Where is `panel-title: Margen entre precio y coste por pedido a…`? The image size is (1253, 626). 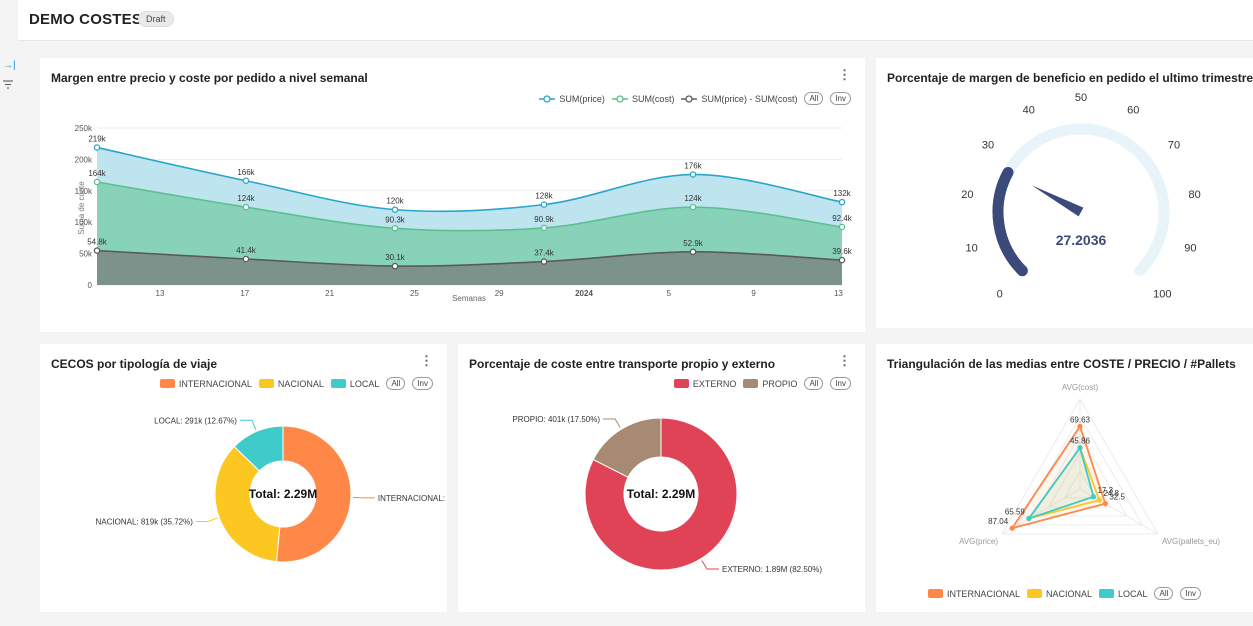 panel-title: Margen entre precio y coste por pedido a… is located at coordinates (209, 78).